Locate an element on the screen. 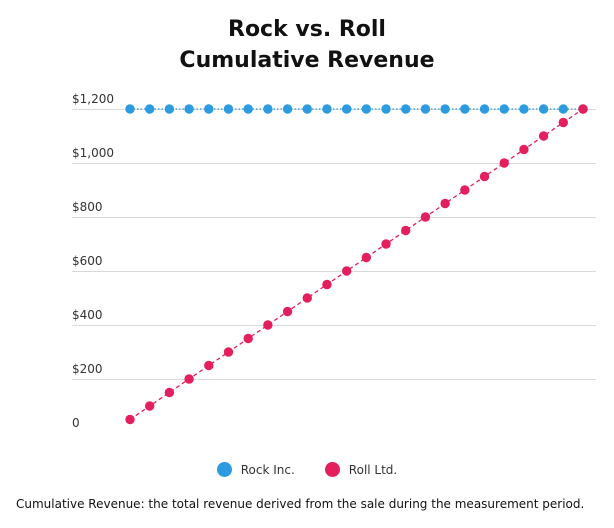 This screenshot has height=528, width=614. y-tick-label: $800 is located at coordinates (87, 207).